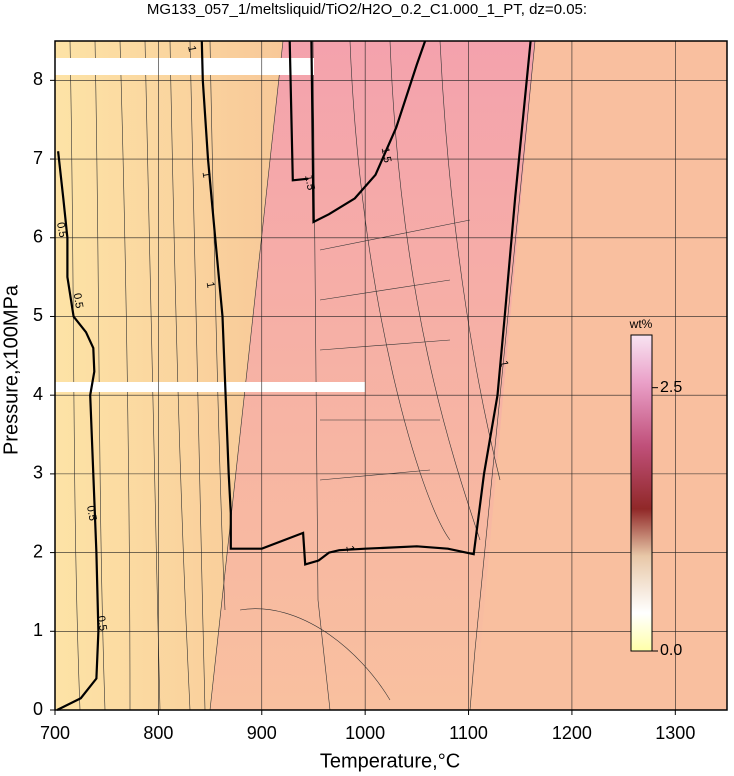  Describe the element at coordinates (468, 733) in the screenshot. I see `x-tick-label: 1100` at that location.